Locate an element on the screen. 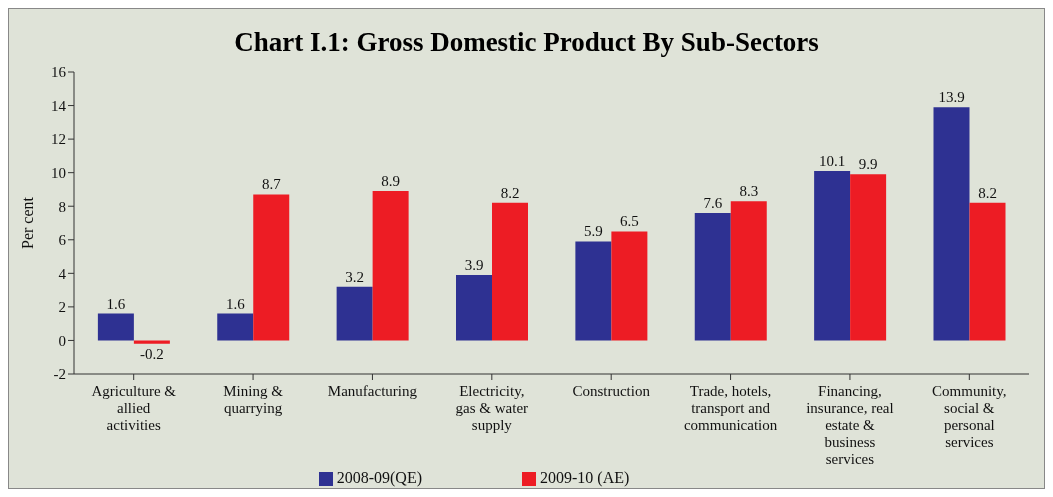 Image resolution: width=1053 pixels, height=497 pixels. y-tick-label: 4 is located at coordinates (62, 273).